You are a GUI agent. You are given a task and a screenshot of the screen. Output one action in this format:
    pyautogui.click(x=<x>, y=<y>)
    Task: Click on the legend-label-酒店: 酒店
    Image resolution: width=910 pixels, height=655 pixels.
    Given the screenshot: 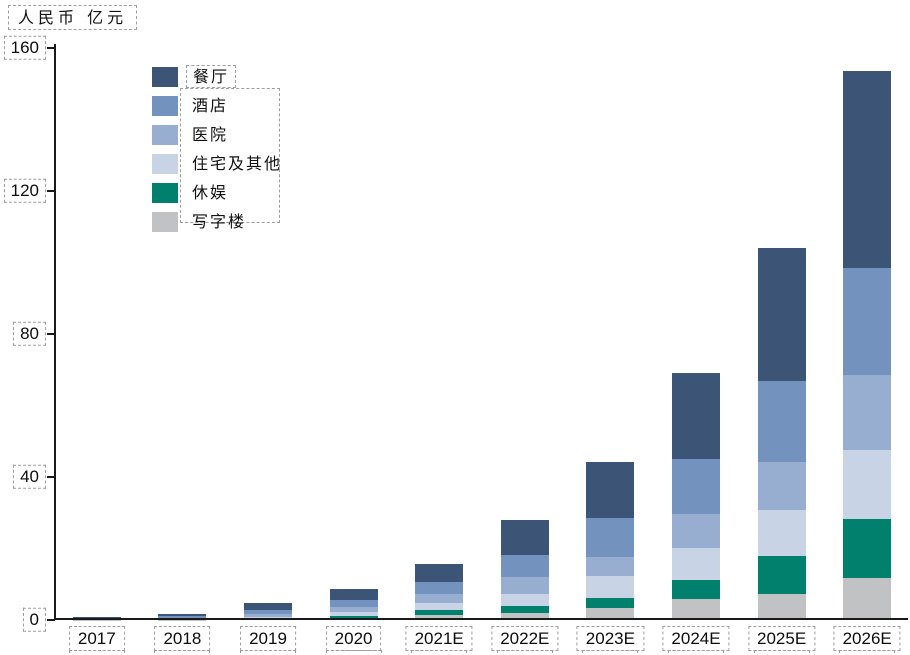 What is the action you would take?
    pyautogui.click(x=210, y=105)
    